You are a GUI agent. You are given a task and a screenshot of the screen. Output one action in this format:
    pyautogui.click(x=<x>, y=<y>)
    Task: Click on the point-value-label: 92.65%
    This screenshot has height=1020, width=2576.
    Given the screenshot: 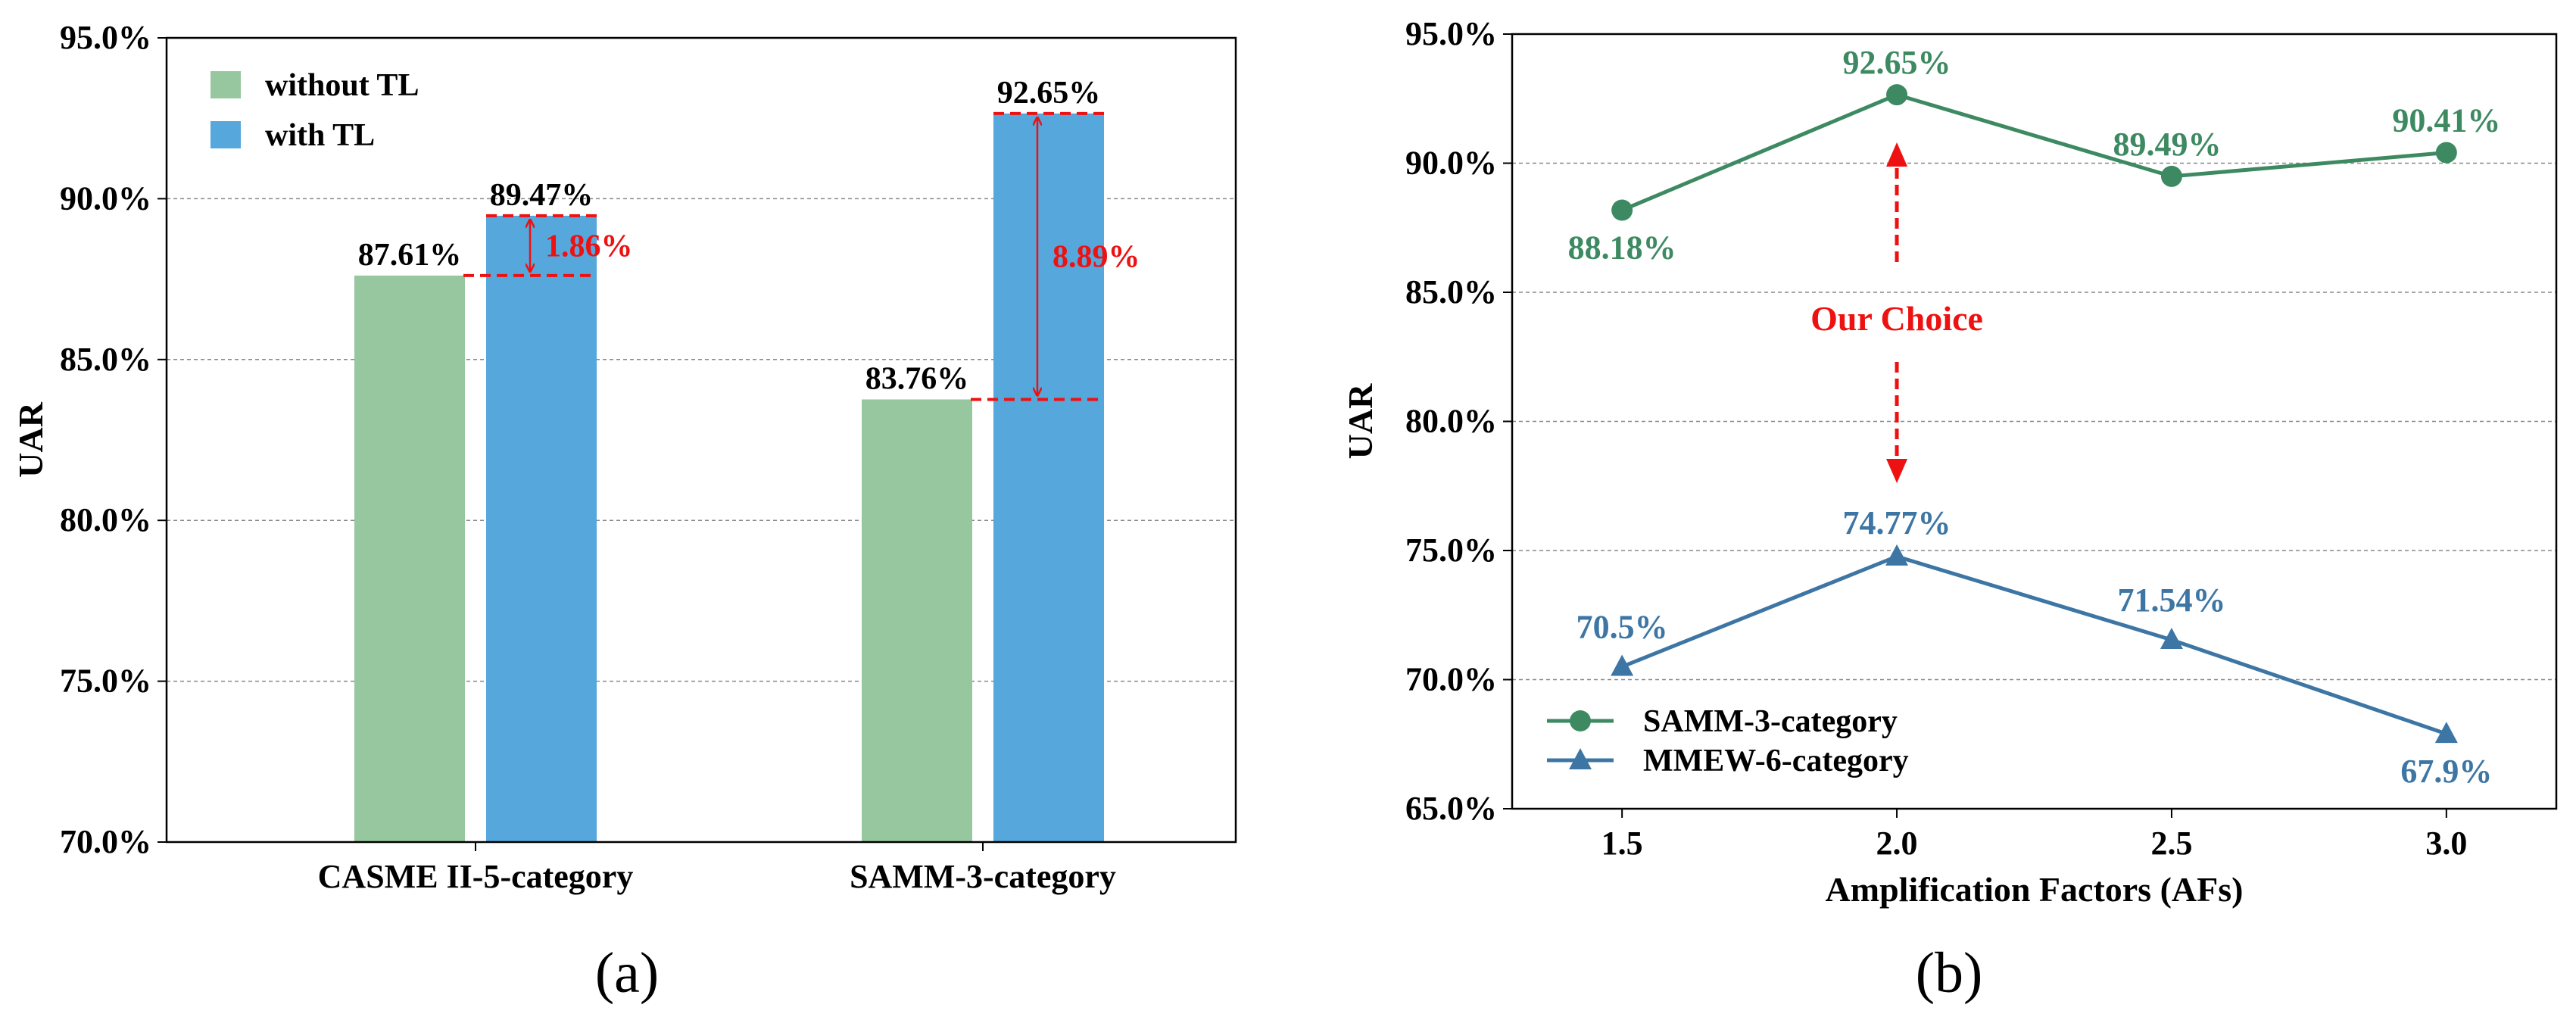 What is the action you would take?
    pyautogui.click(x=1897, y=62)
    